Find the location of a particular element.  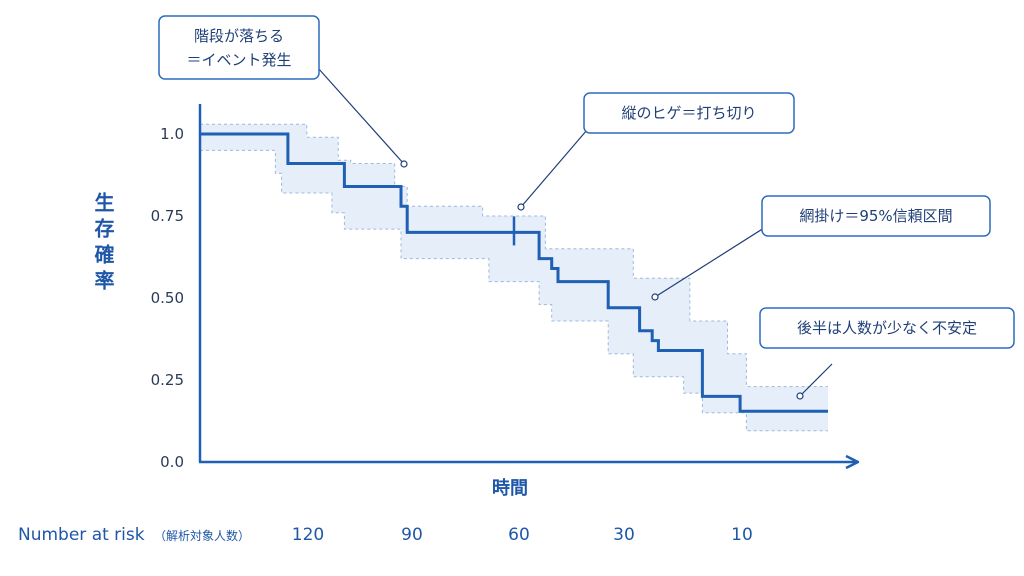

y-tick-label-4: 1.0 is located at coordinates (172, 134).